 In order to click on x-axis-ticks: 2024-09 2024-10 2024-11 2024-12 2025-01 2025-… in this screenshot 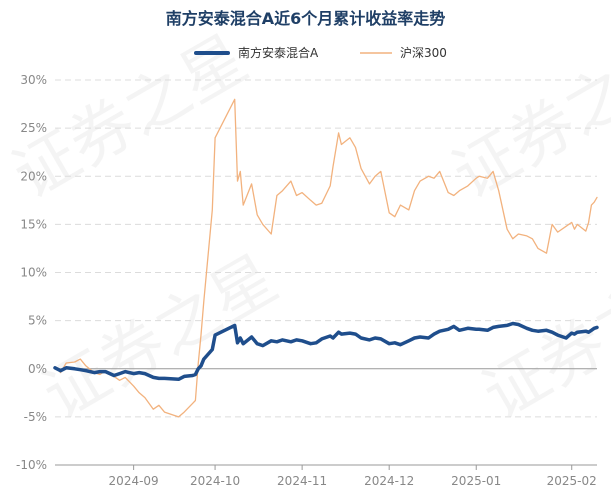, I will do `click(326, 476)`.